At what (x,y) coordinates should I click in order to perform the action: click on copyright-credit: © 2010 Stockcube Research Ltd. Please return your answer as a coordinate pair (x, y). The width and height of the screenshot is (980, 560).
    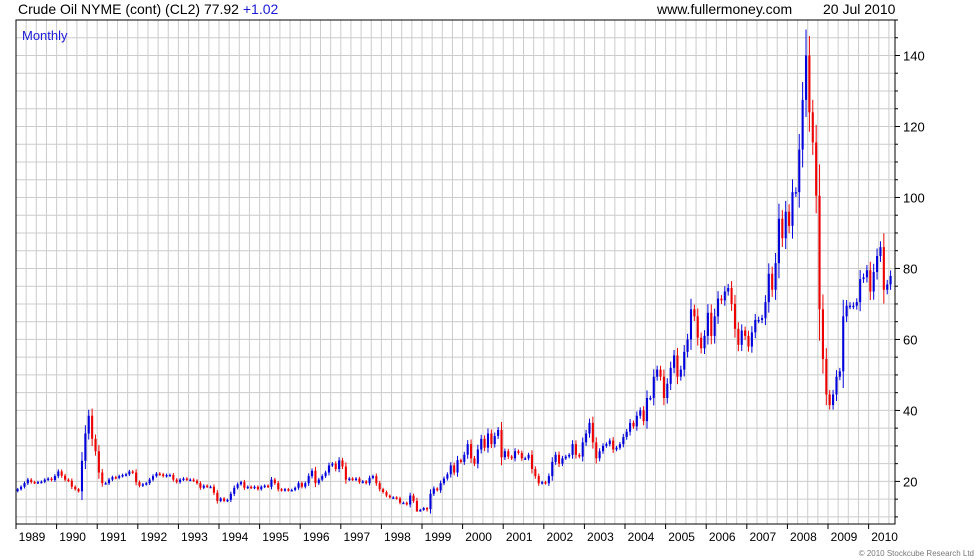
    Looking at the image, I should click on (916, 553).